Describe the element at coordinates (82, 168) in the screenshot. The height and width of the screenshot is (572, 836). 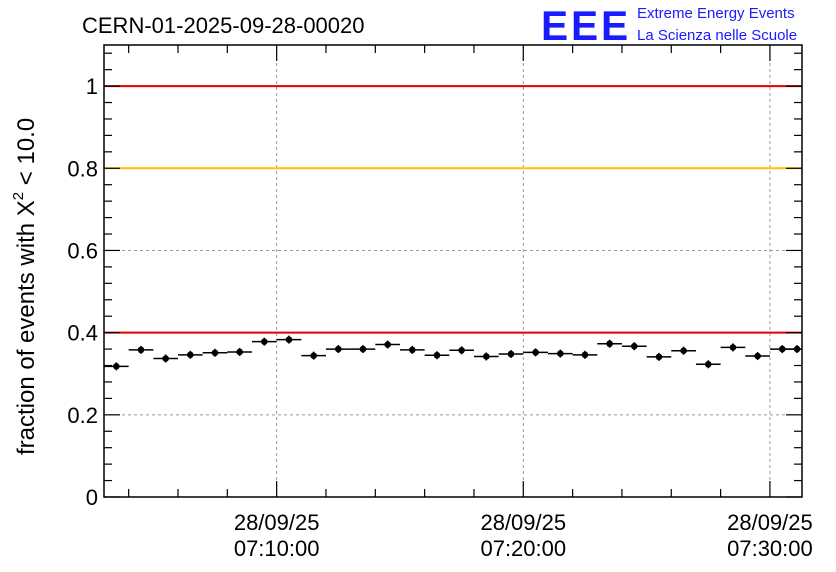
I see `y-tick-label: 0.8` at that location.